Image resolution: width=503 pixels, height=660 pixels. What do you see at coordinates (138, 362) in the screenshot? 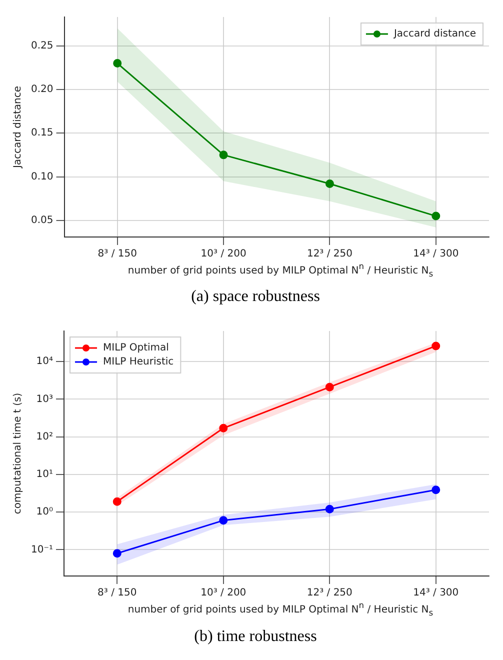
I see `legend-label: MILP Heuristic` at bounding box center [138, 362].